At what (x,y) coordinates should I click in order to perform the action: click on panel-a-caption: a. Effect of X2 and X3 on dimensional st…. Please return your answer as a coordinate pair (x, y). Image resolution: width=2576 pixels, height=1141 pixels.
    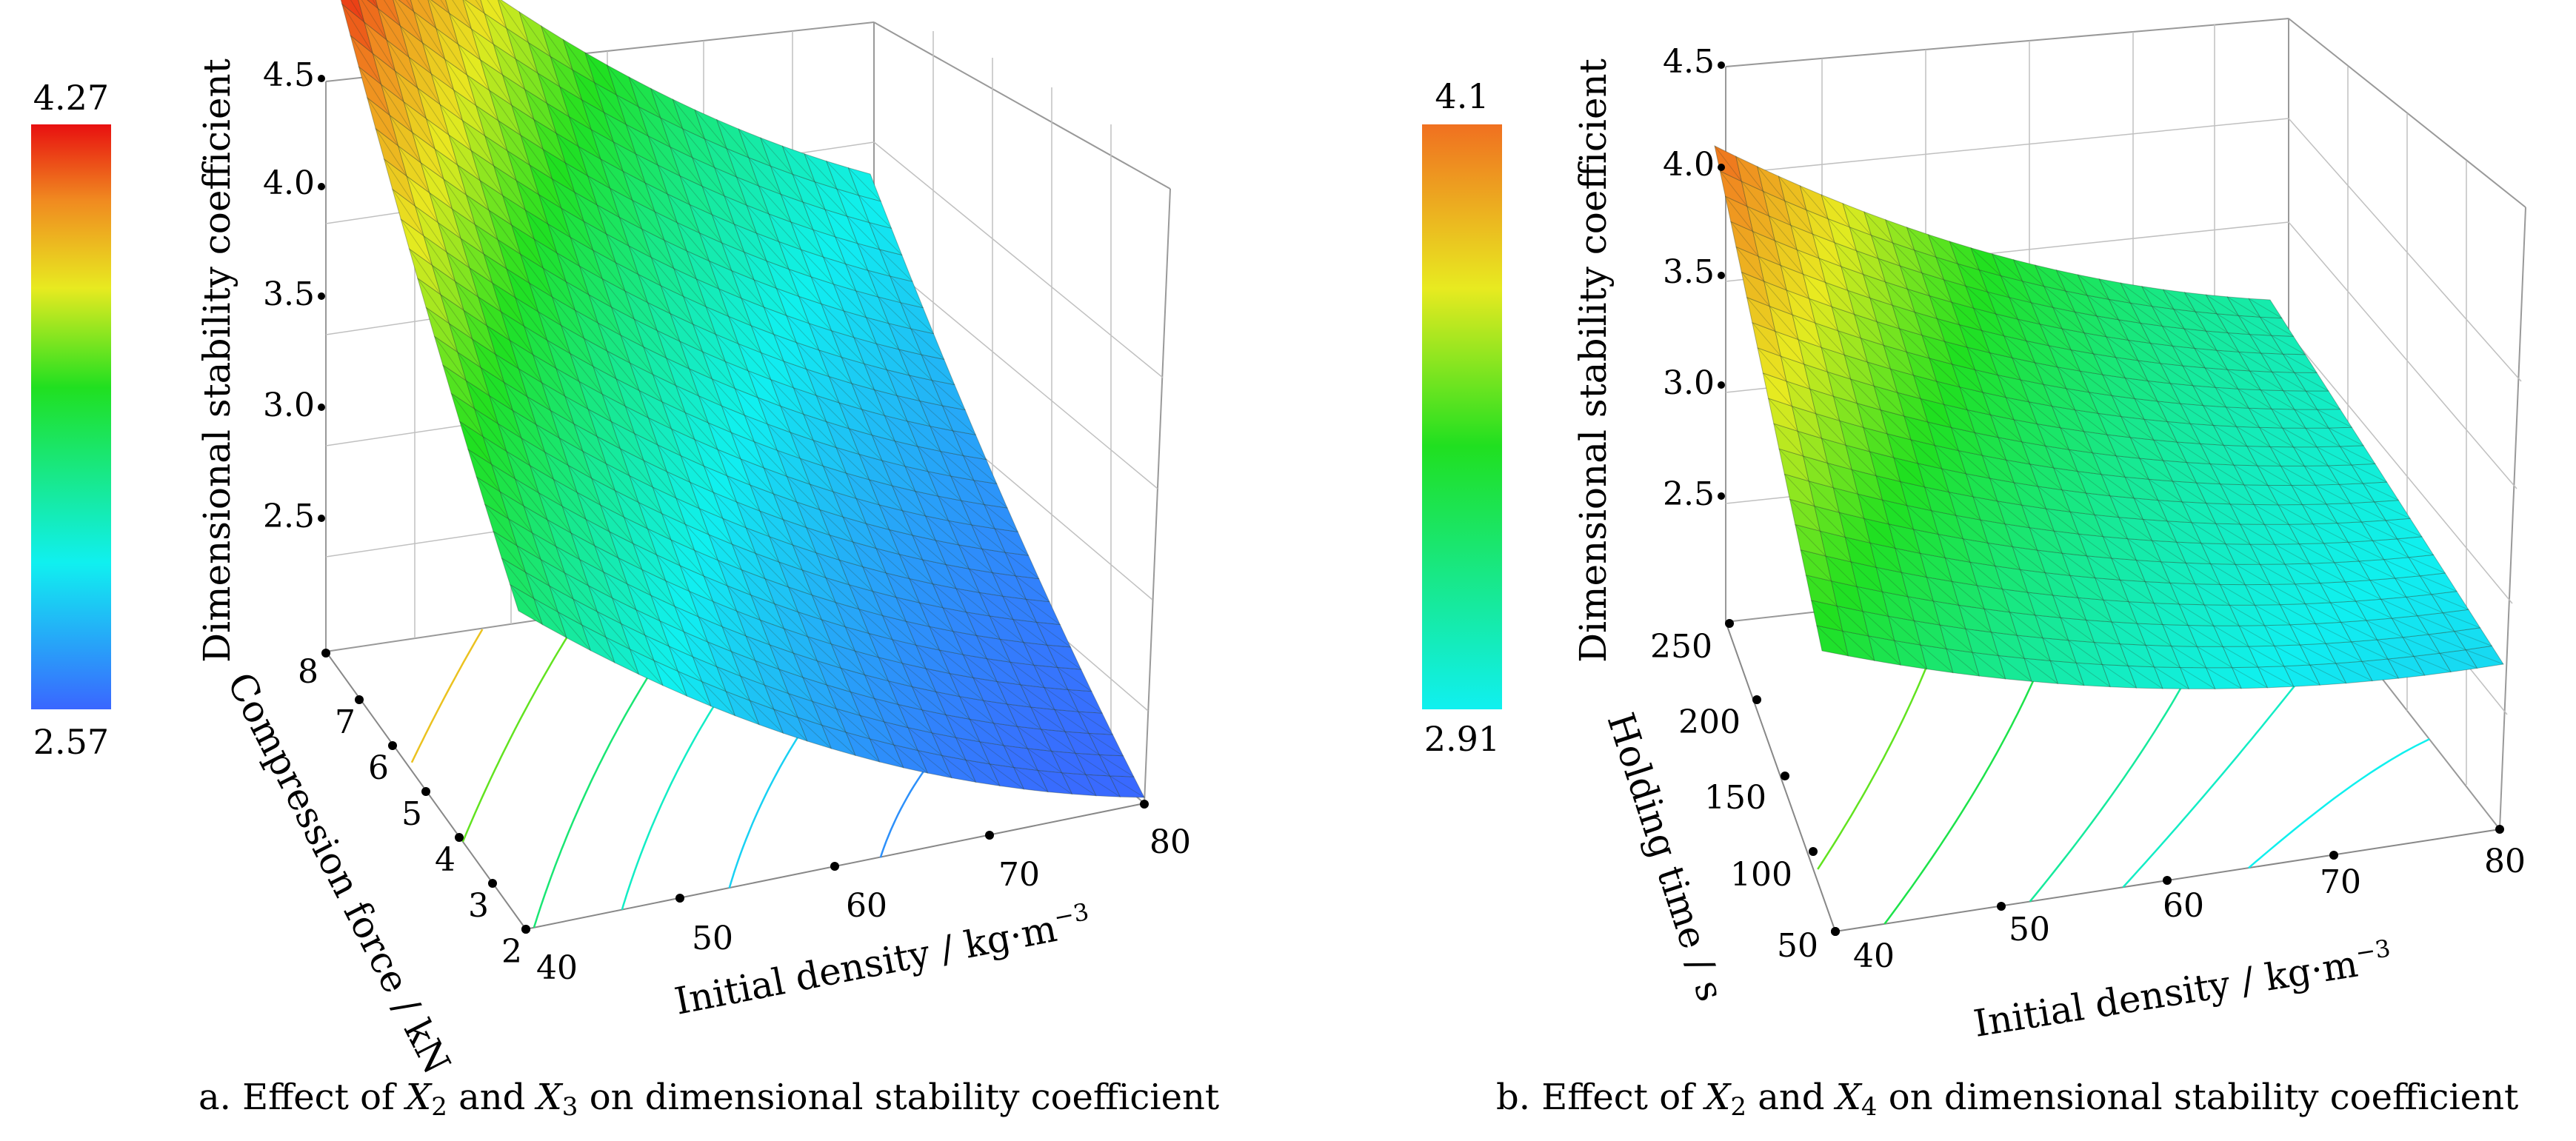
    Looking at the image, I should click on (708, 1099).